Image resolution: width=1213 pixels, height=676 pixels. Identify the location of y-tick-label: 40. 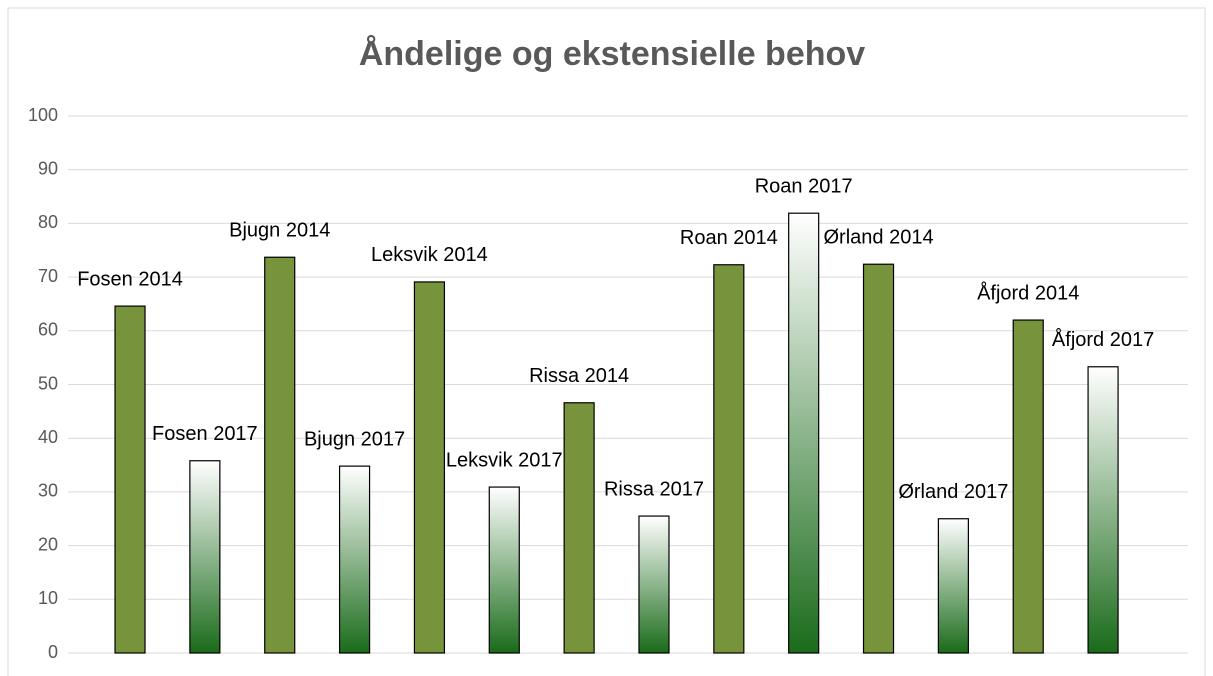
(48, 437).